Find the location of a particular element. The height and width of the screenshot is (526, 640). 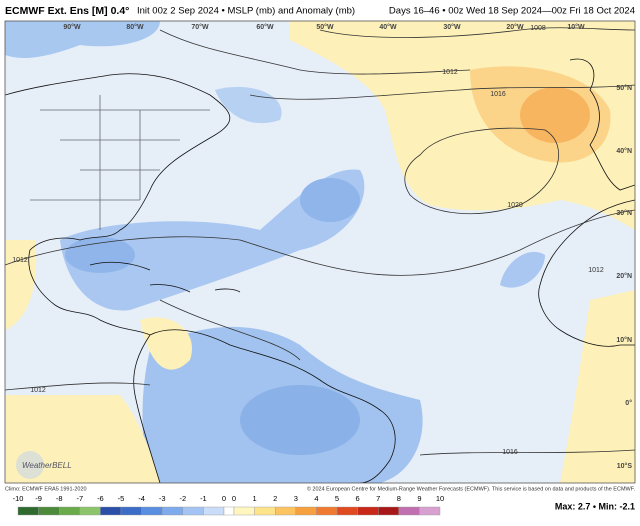

isobar-label: 1020 is located at coordinates (515, 205).